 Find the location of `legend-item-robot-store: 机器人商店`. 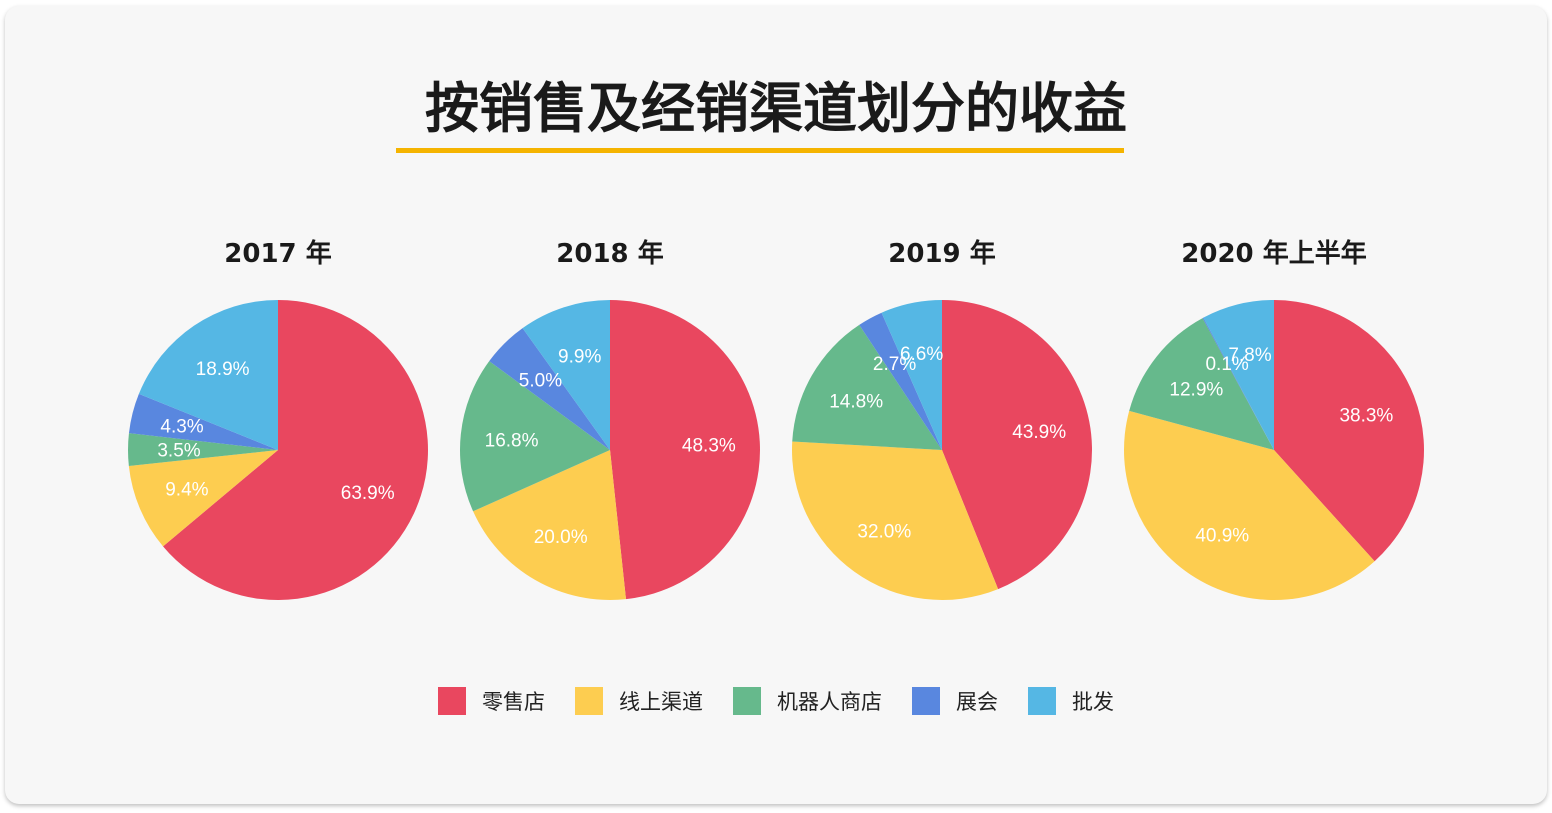

legend-item-robot-store: 机器人商店 is located at coordinates (807, 701).